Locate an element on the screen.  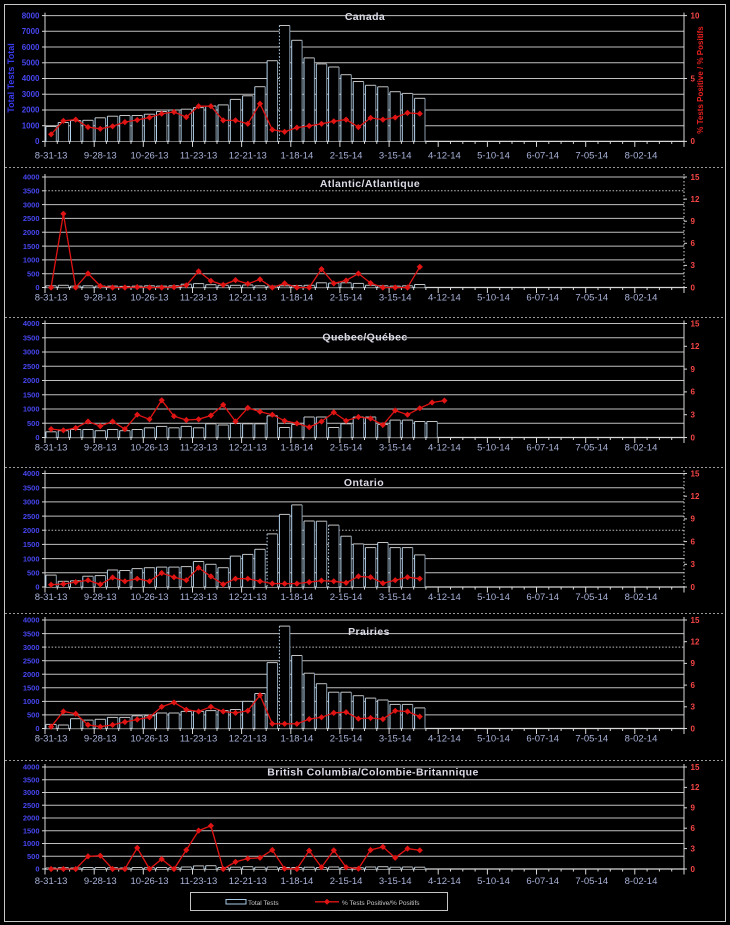
svg-text:British Columbia/Colombie-Brit: British Columbia/Colombie-Britannique is located at coordinates (372, 773).